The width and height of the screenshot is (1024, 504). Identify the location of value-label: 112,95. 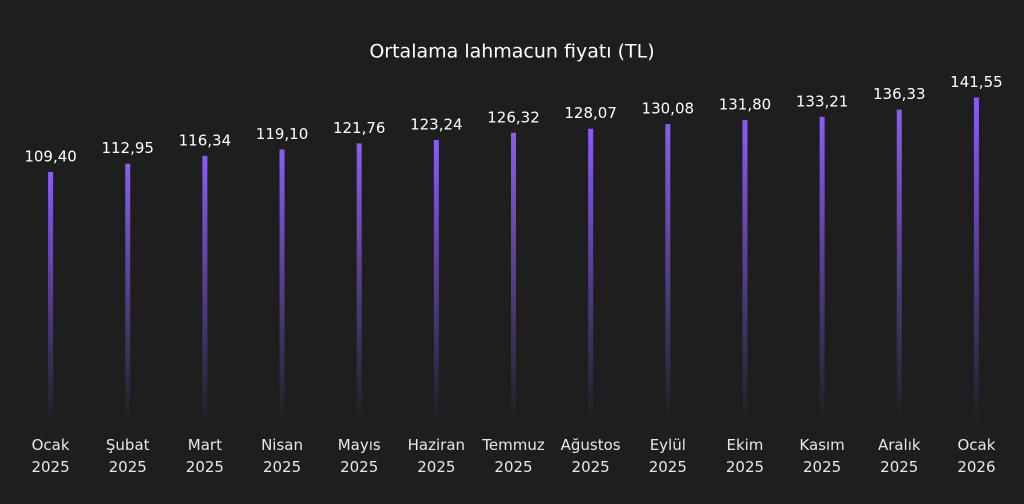
(127, 148).